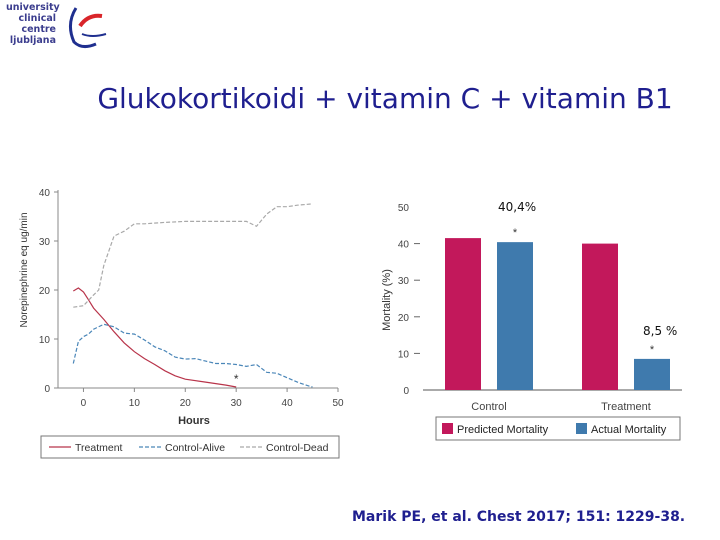  Describe the element at coordinates (99, 448) in the screenshot. I see `legend-label: Treatment` at that location.